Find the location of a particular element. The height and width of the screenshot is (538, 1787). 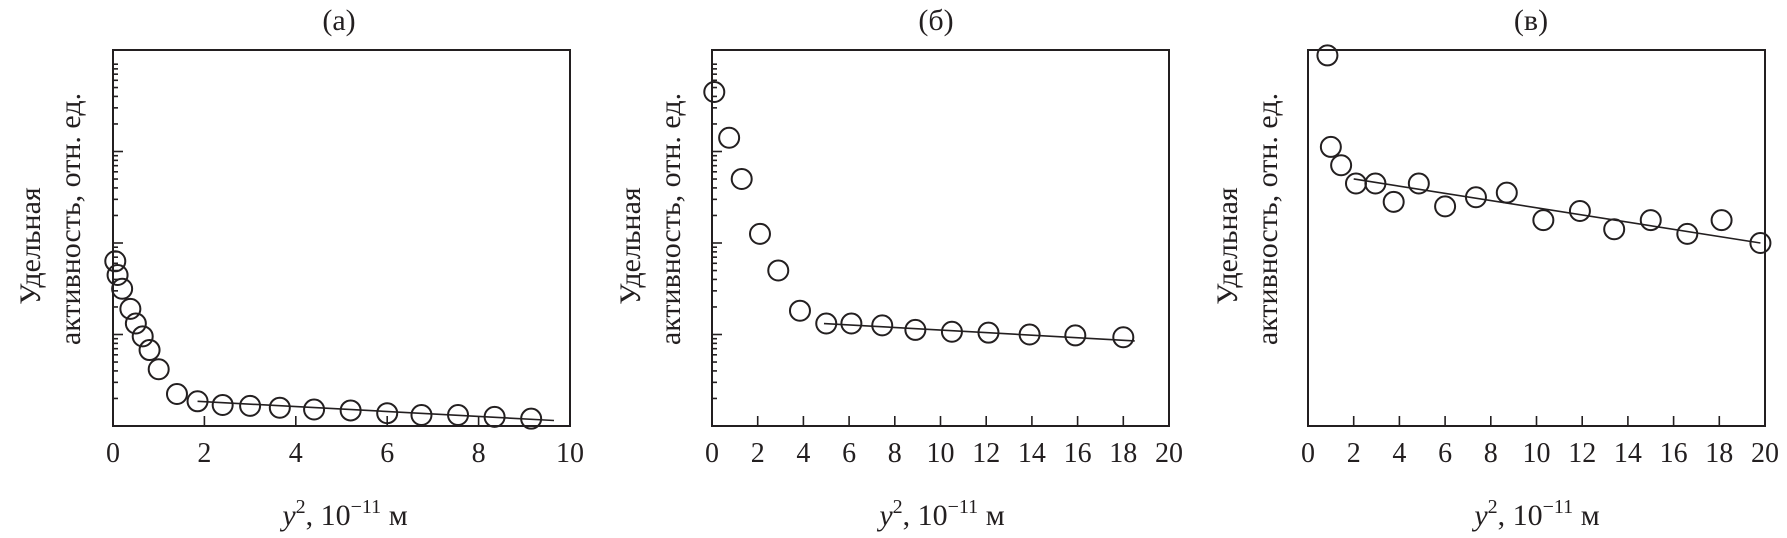

panel-label: (а) is located at coordinates (338, 20).